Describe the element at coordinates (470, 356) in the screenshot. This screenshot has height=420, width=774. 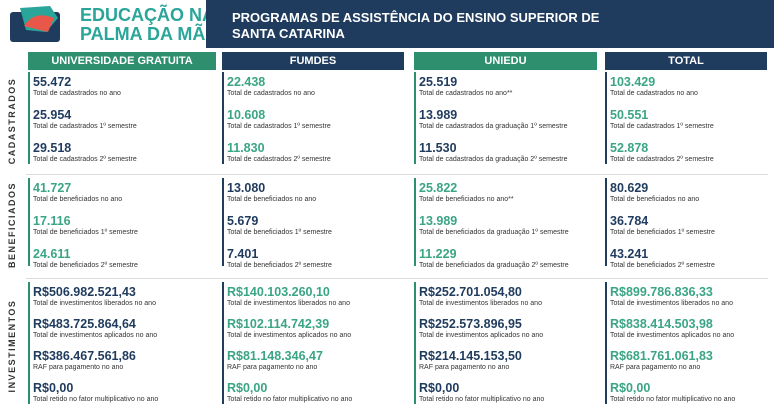
I see `value: R$214.145.153,50` at that location.